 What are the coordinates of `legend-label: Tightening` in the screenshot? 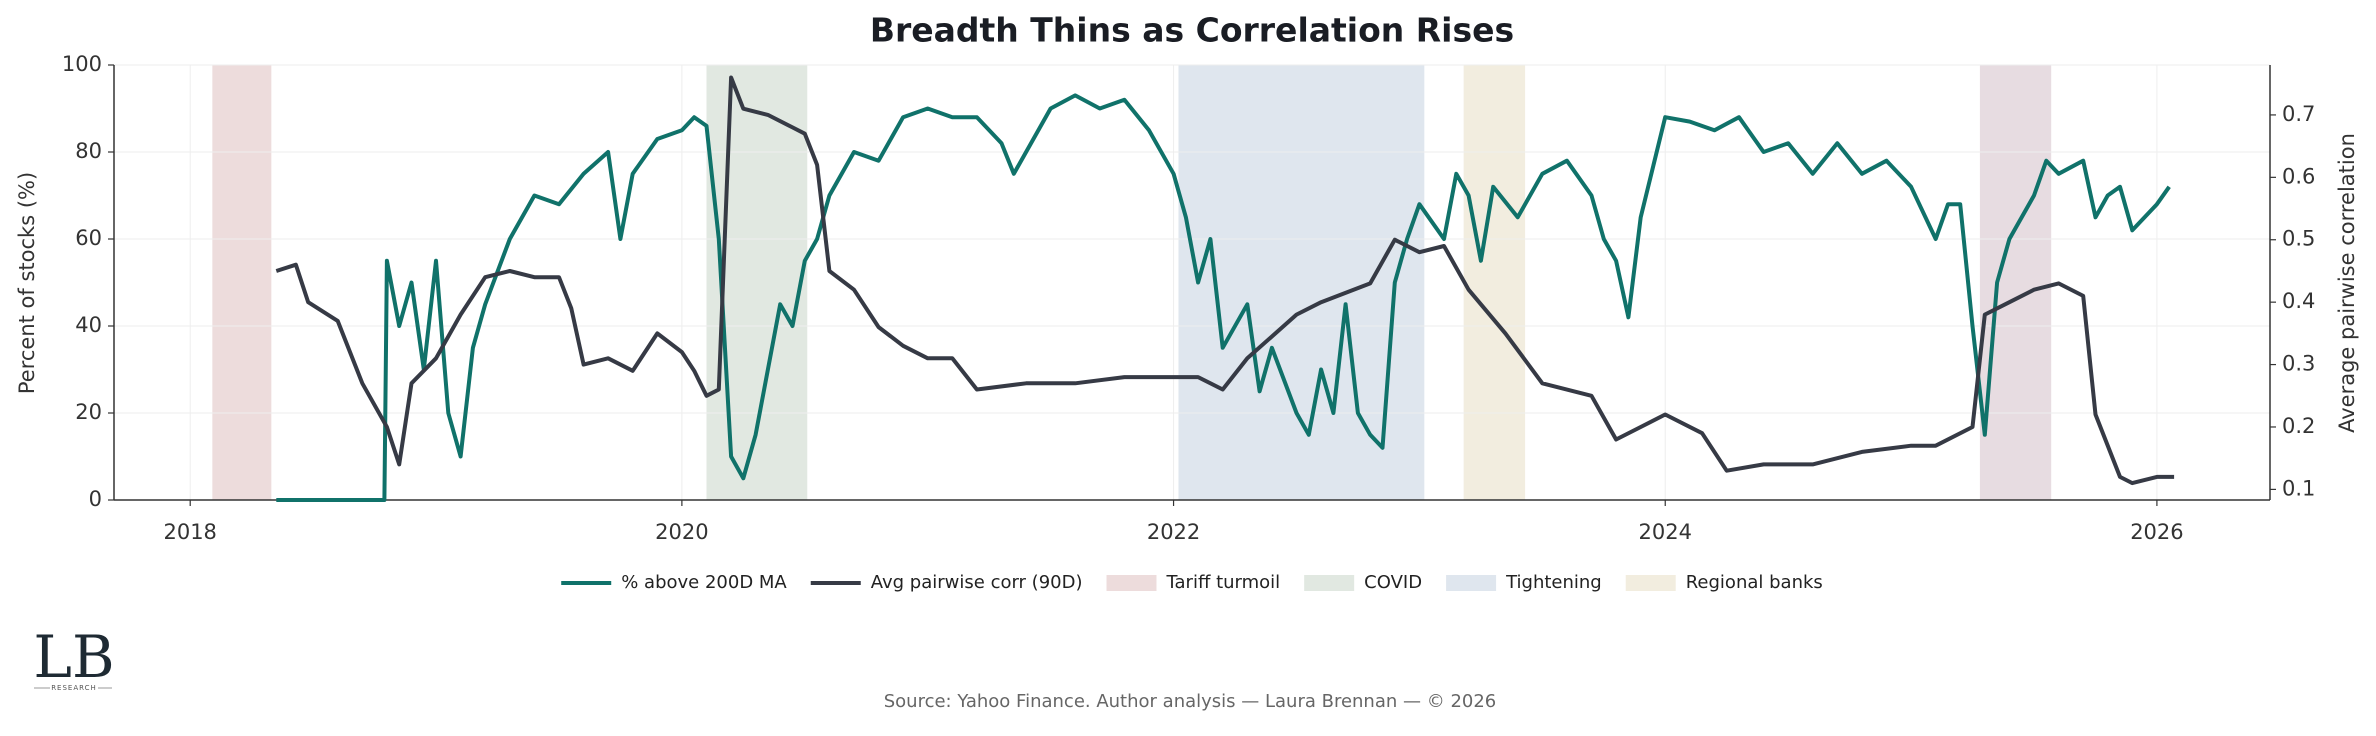 It's located at (1553, 582).